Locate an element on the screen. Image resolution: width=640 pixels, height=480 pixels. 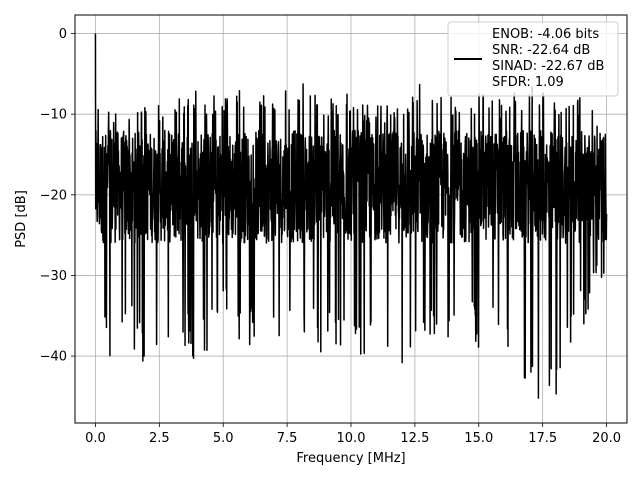
y-ticks: 0 −10 −20 −30 −40 is located at coordinates (57, 196).